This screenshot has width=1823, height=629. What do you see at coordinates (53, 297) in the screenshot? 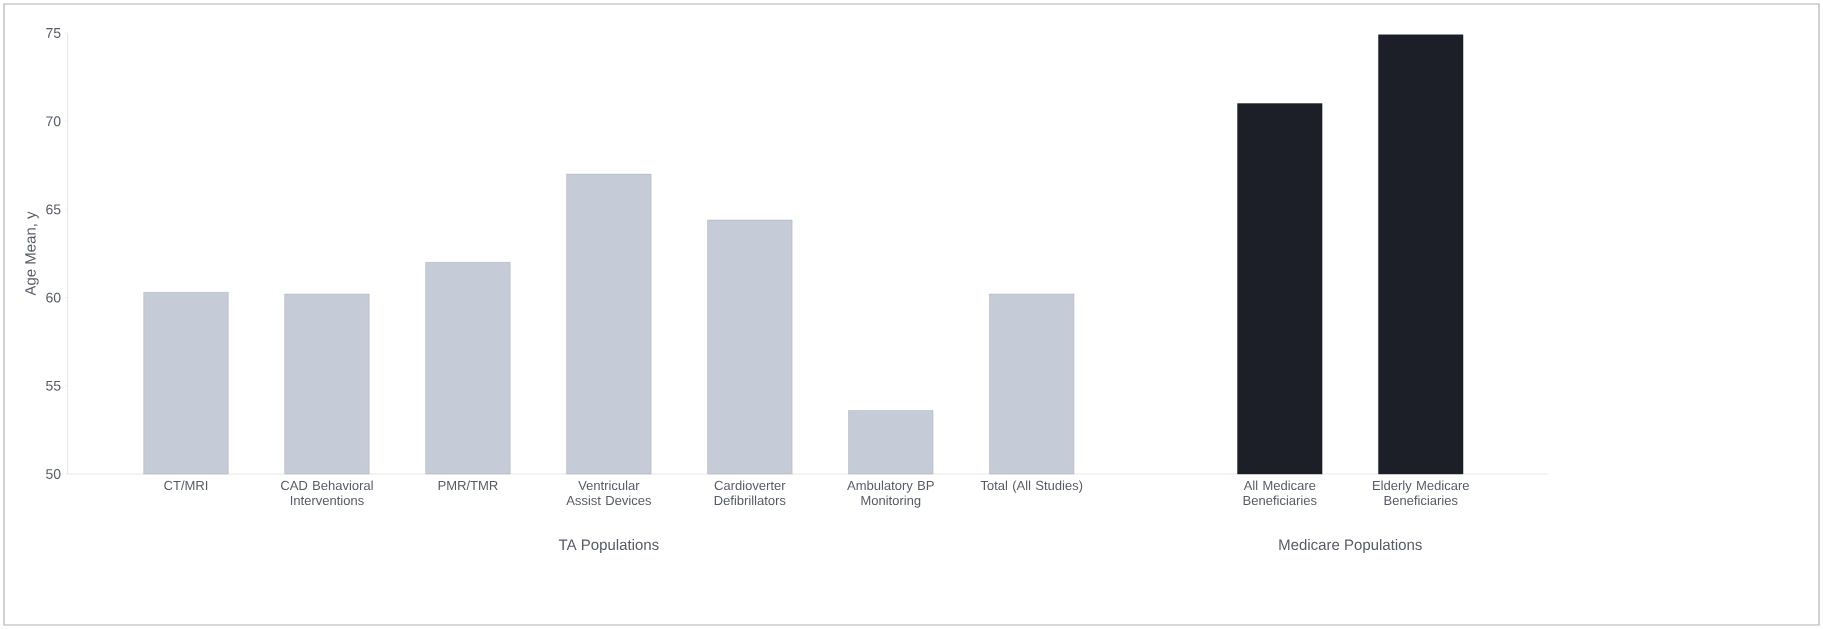
I see `y-tick-label: 60` at bounding box center [53, 297].